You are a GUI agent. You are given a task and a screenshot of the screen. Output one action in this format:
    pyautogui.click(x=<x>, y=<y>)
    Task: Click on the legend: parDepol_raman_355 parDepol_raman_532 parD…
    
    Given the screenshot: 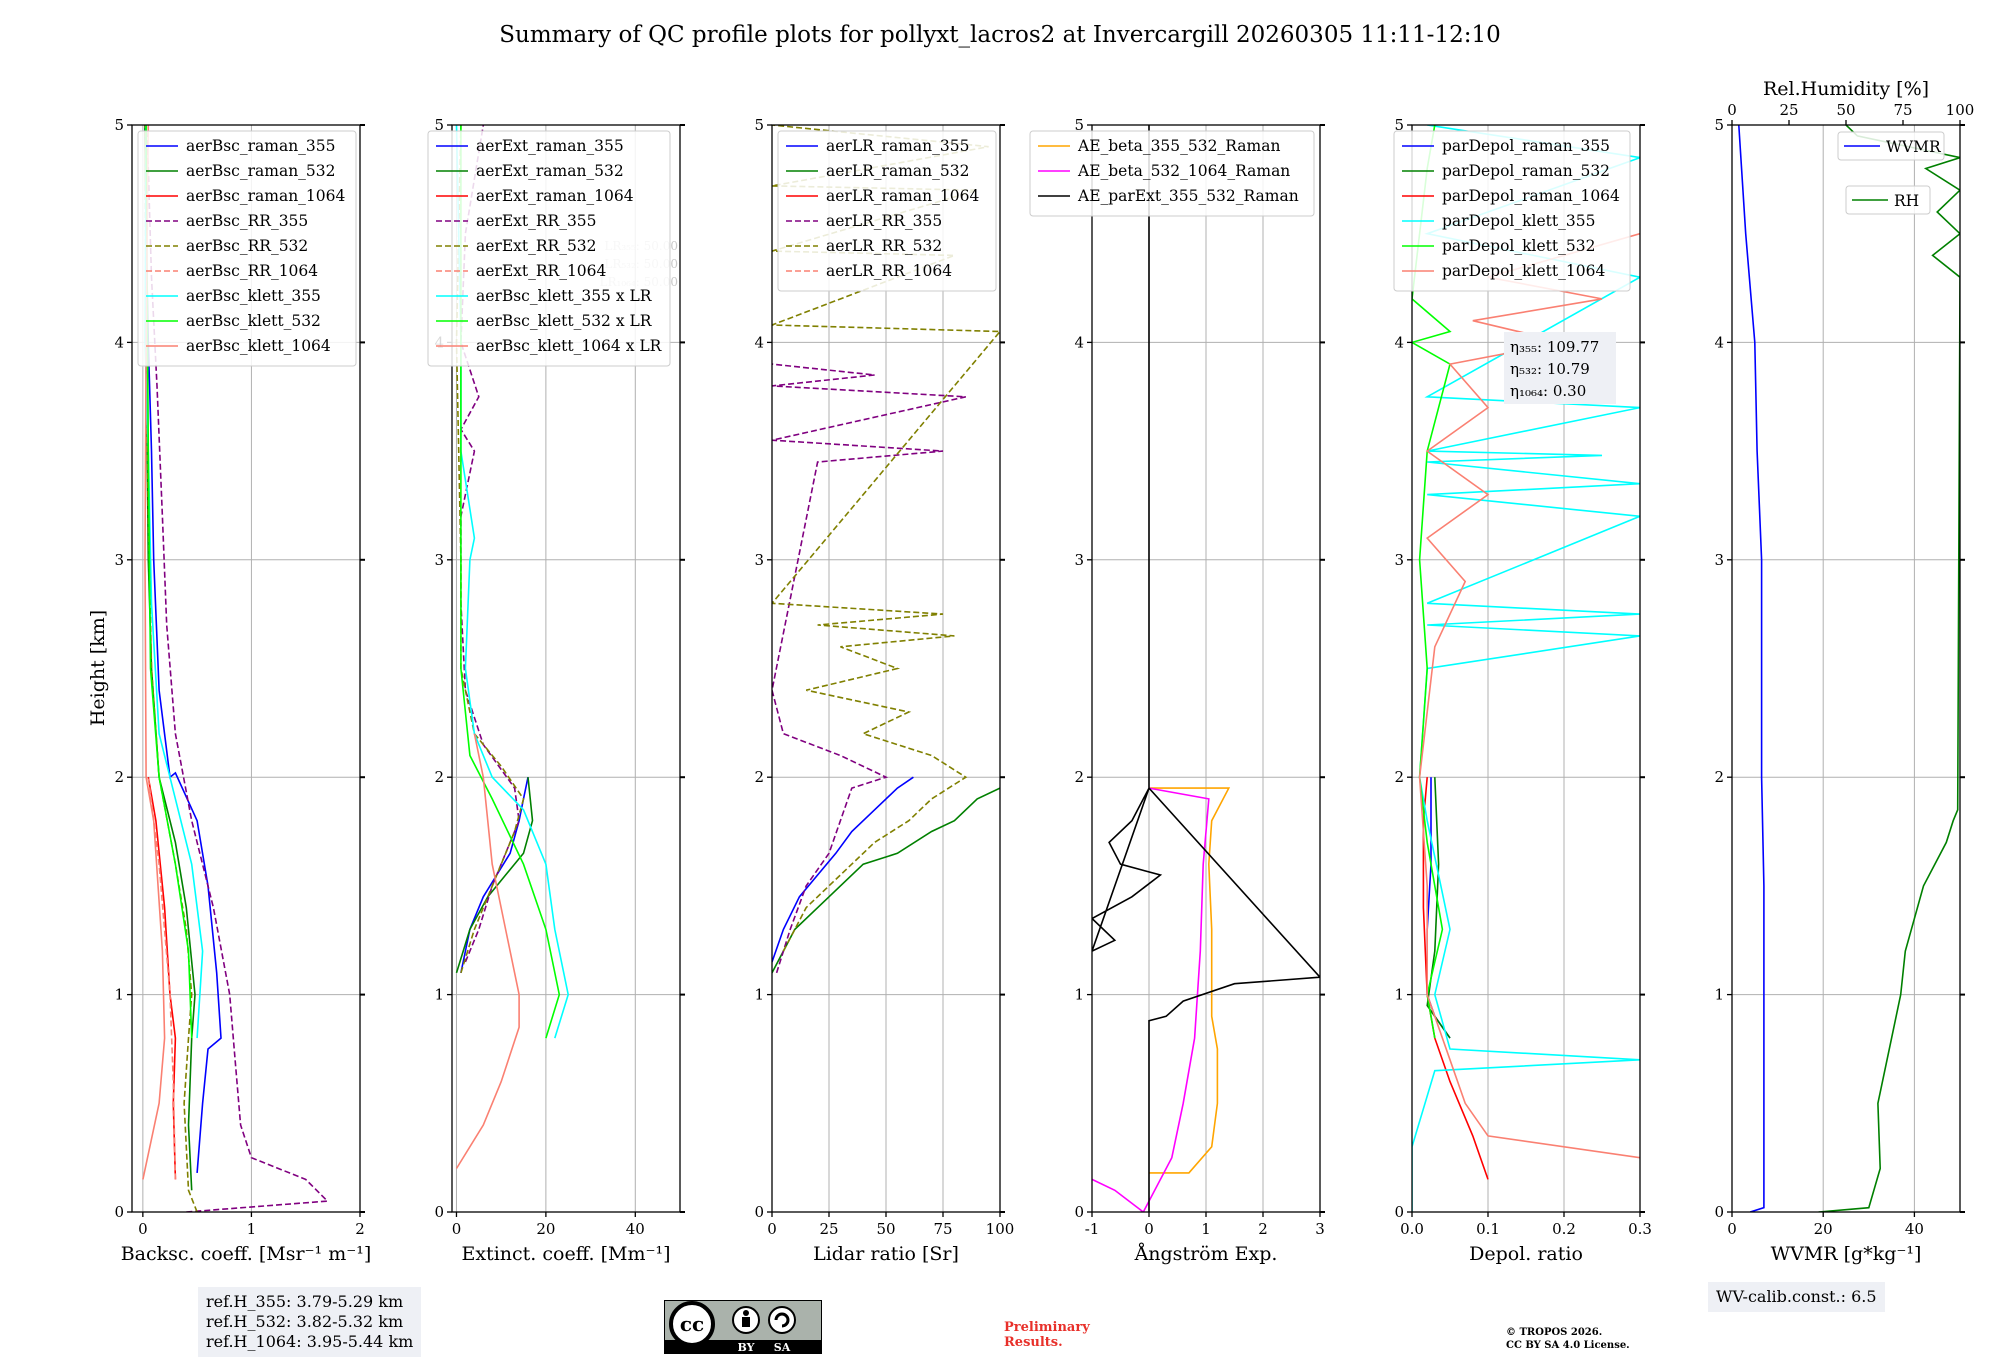 What is the action you would take?
    pyautogui.click(x=1512, y=211)
    